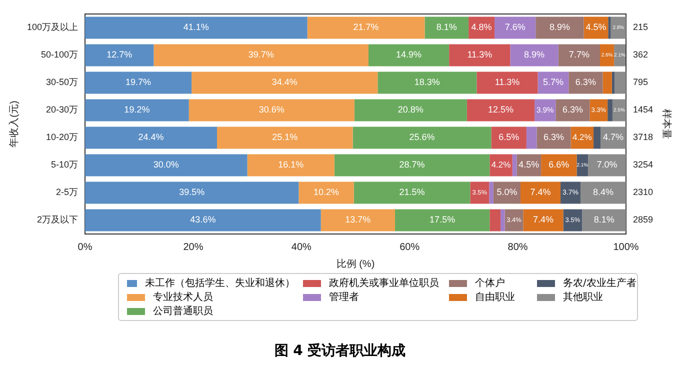  I want to click on data-label: 21.5%, so click(412, 192).